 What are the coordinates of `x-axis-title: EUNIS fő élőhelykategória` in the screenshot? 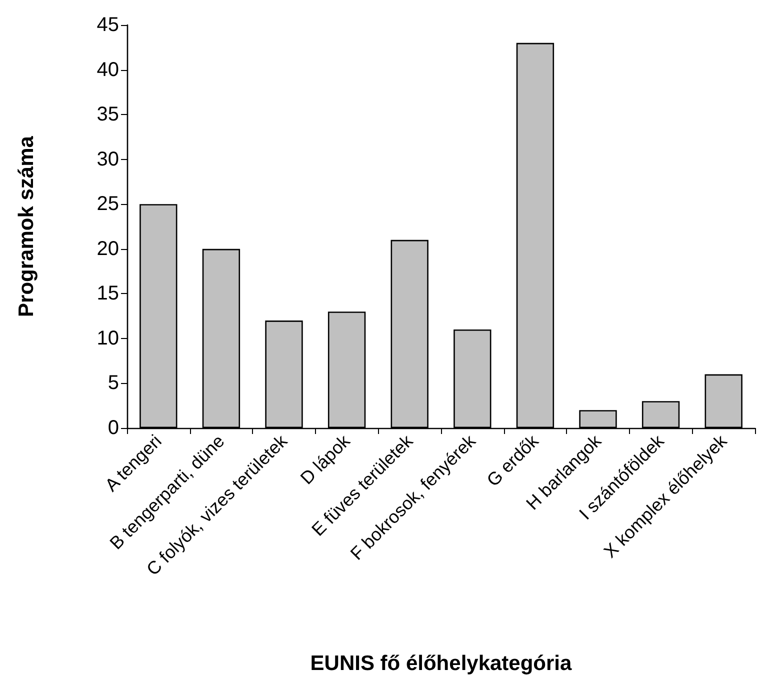 It's located at (441, 663).